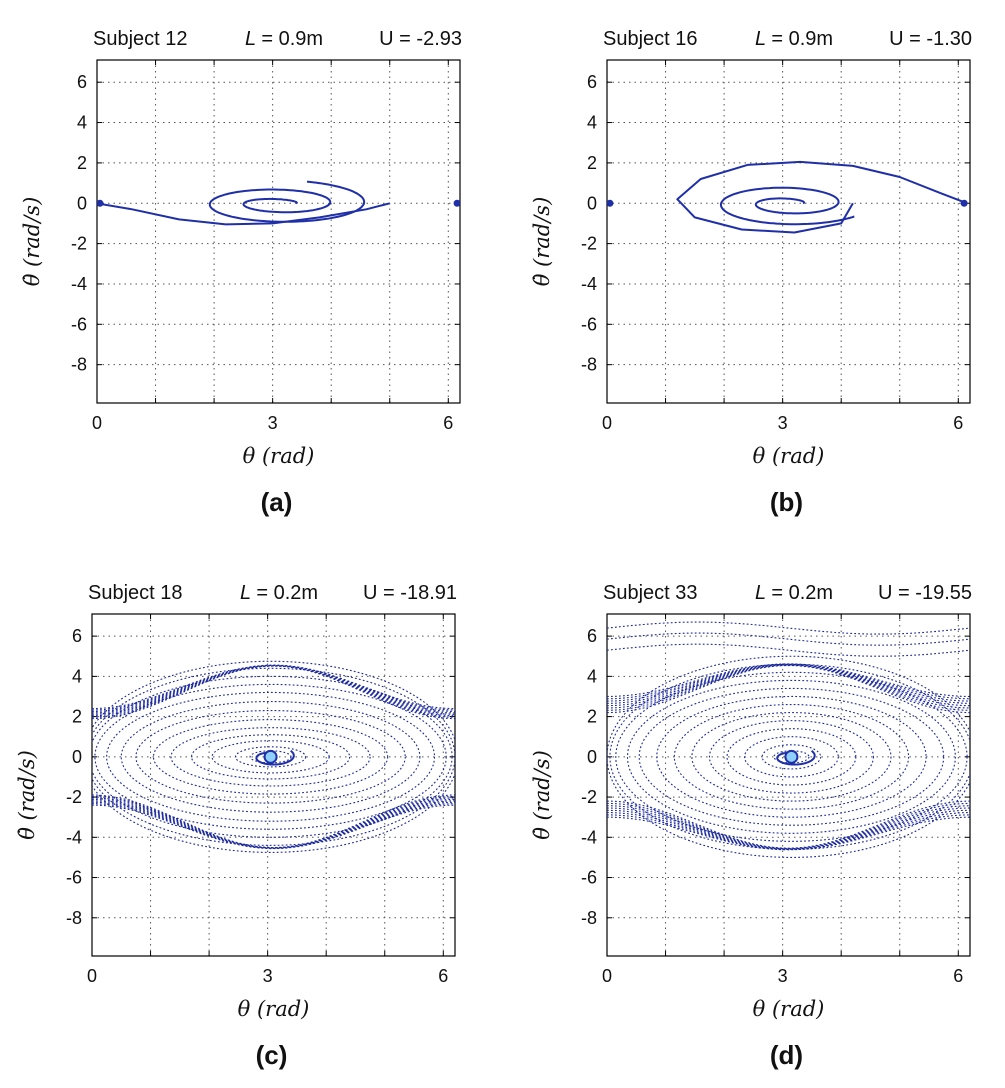 The image size is (1005, 1088). Describe the element at coordinates (410, 593) in the screenshot. I see `u-score-label: U = -18.91` at that location.